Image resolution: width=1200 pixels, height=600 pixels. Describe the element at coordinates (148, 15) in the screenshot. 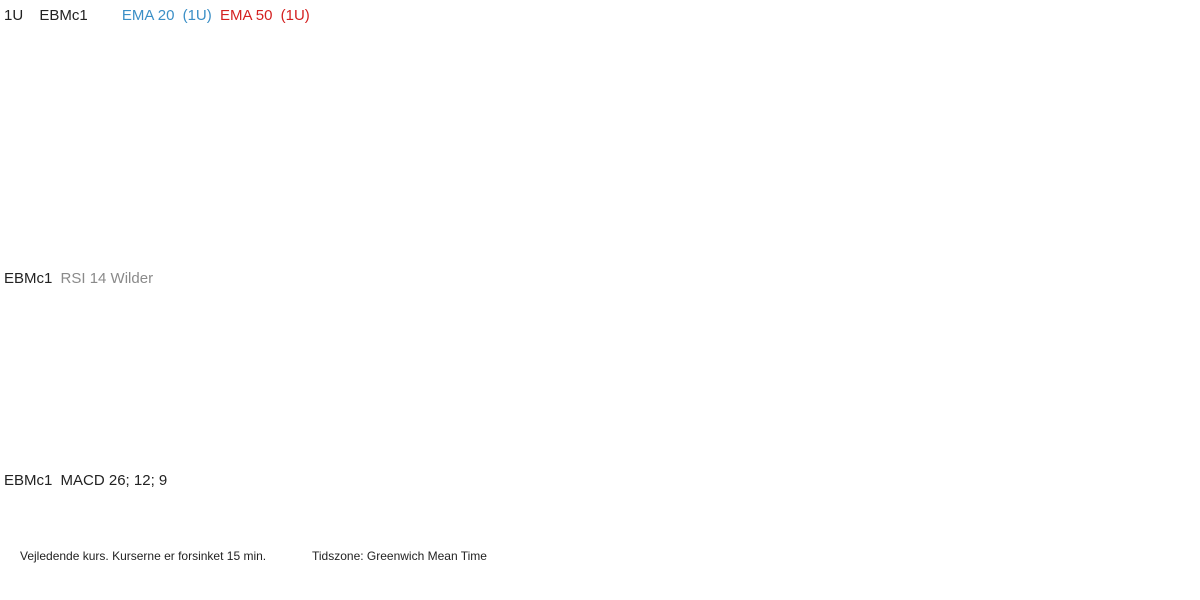

I see `ema20-label: EMA 20` at that location.